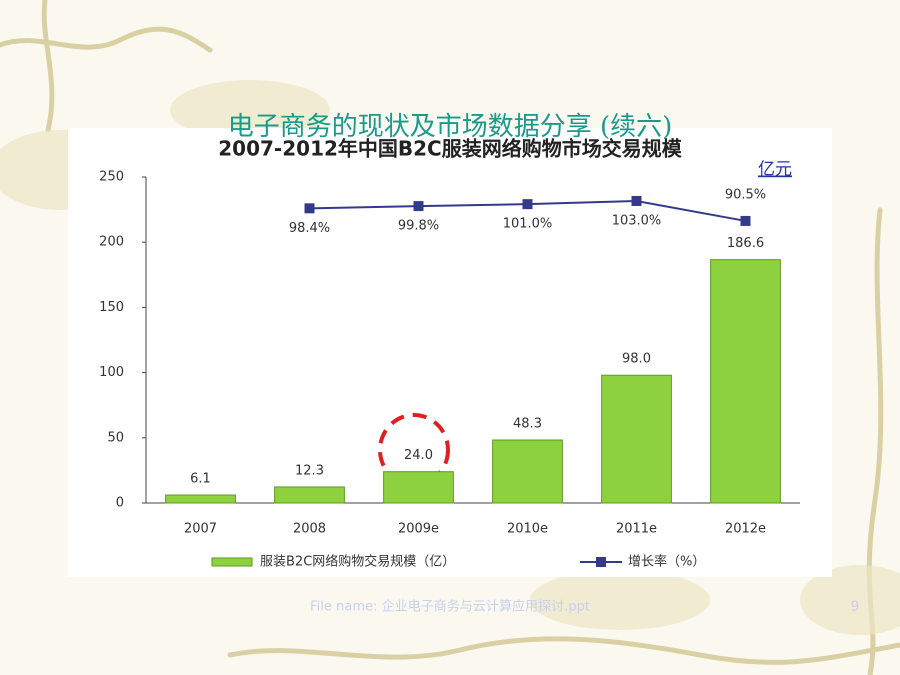 The image size is (900, 675). Describe the element at coordinates (666, 562) in the screenshot. I see `legend-label: 增长率（%）` at that location.